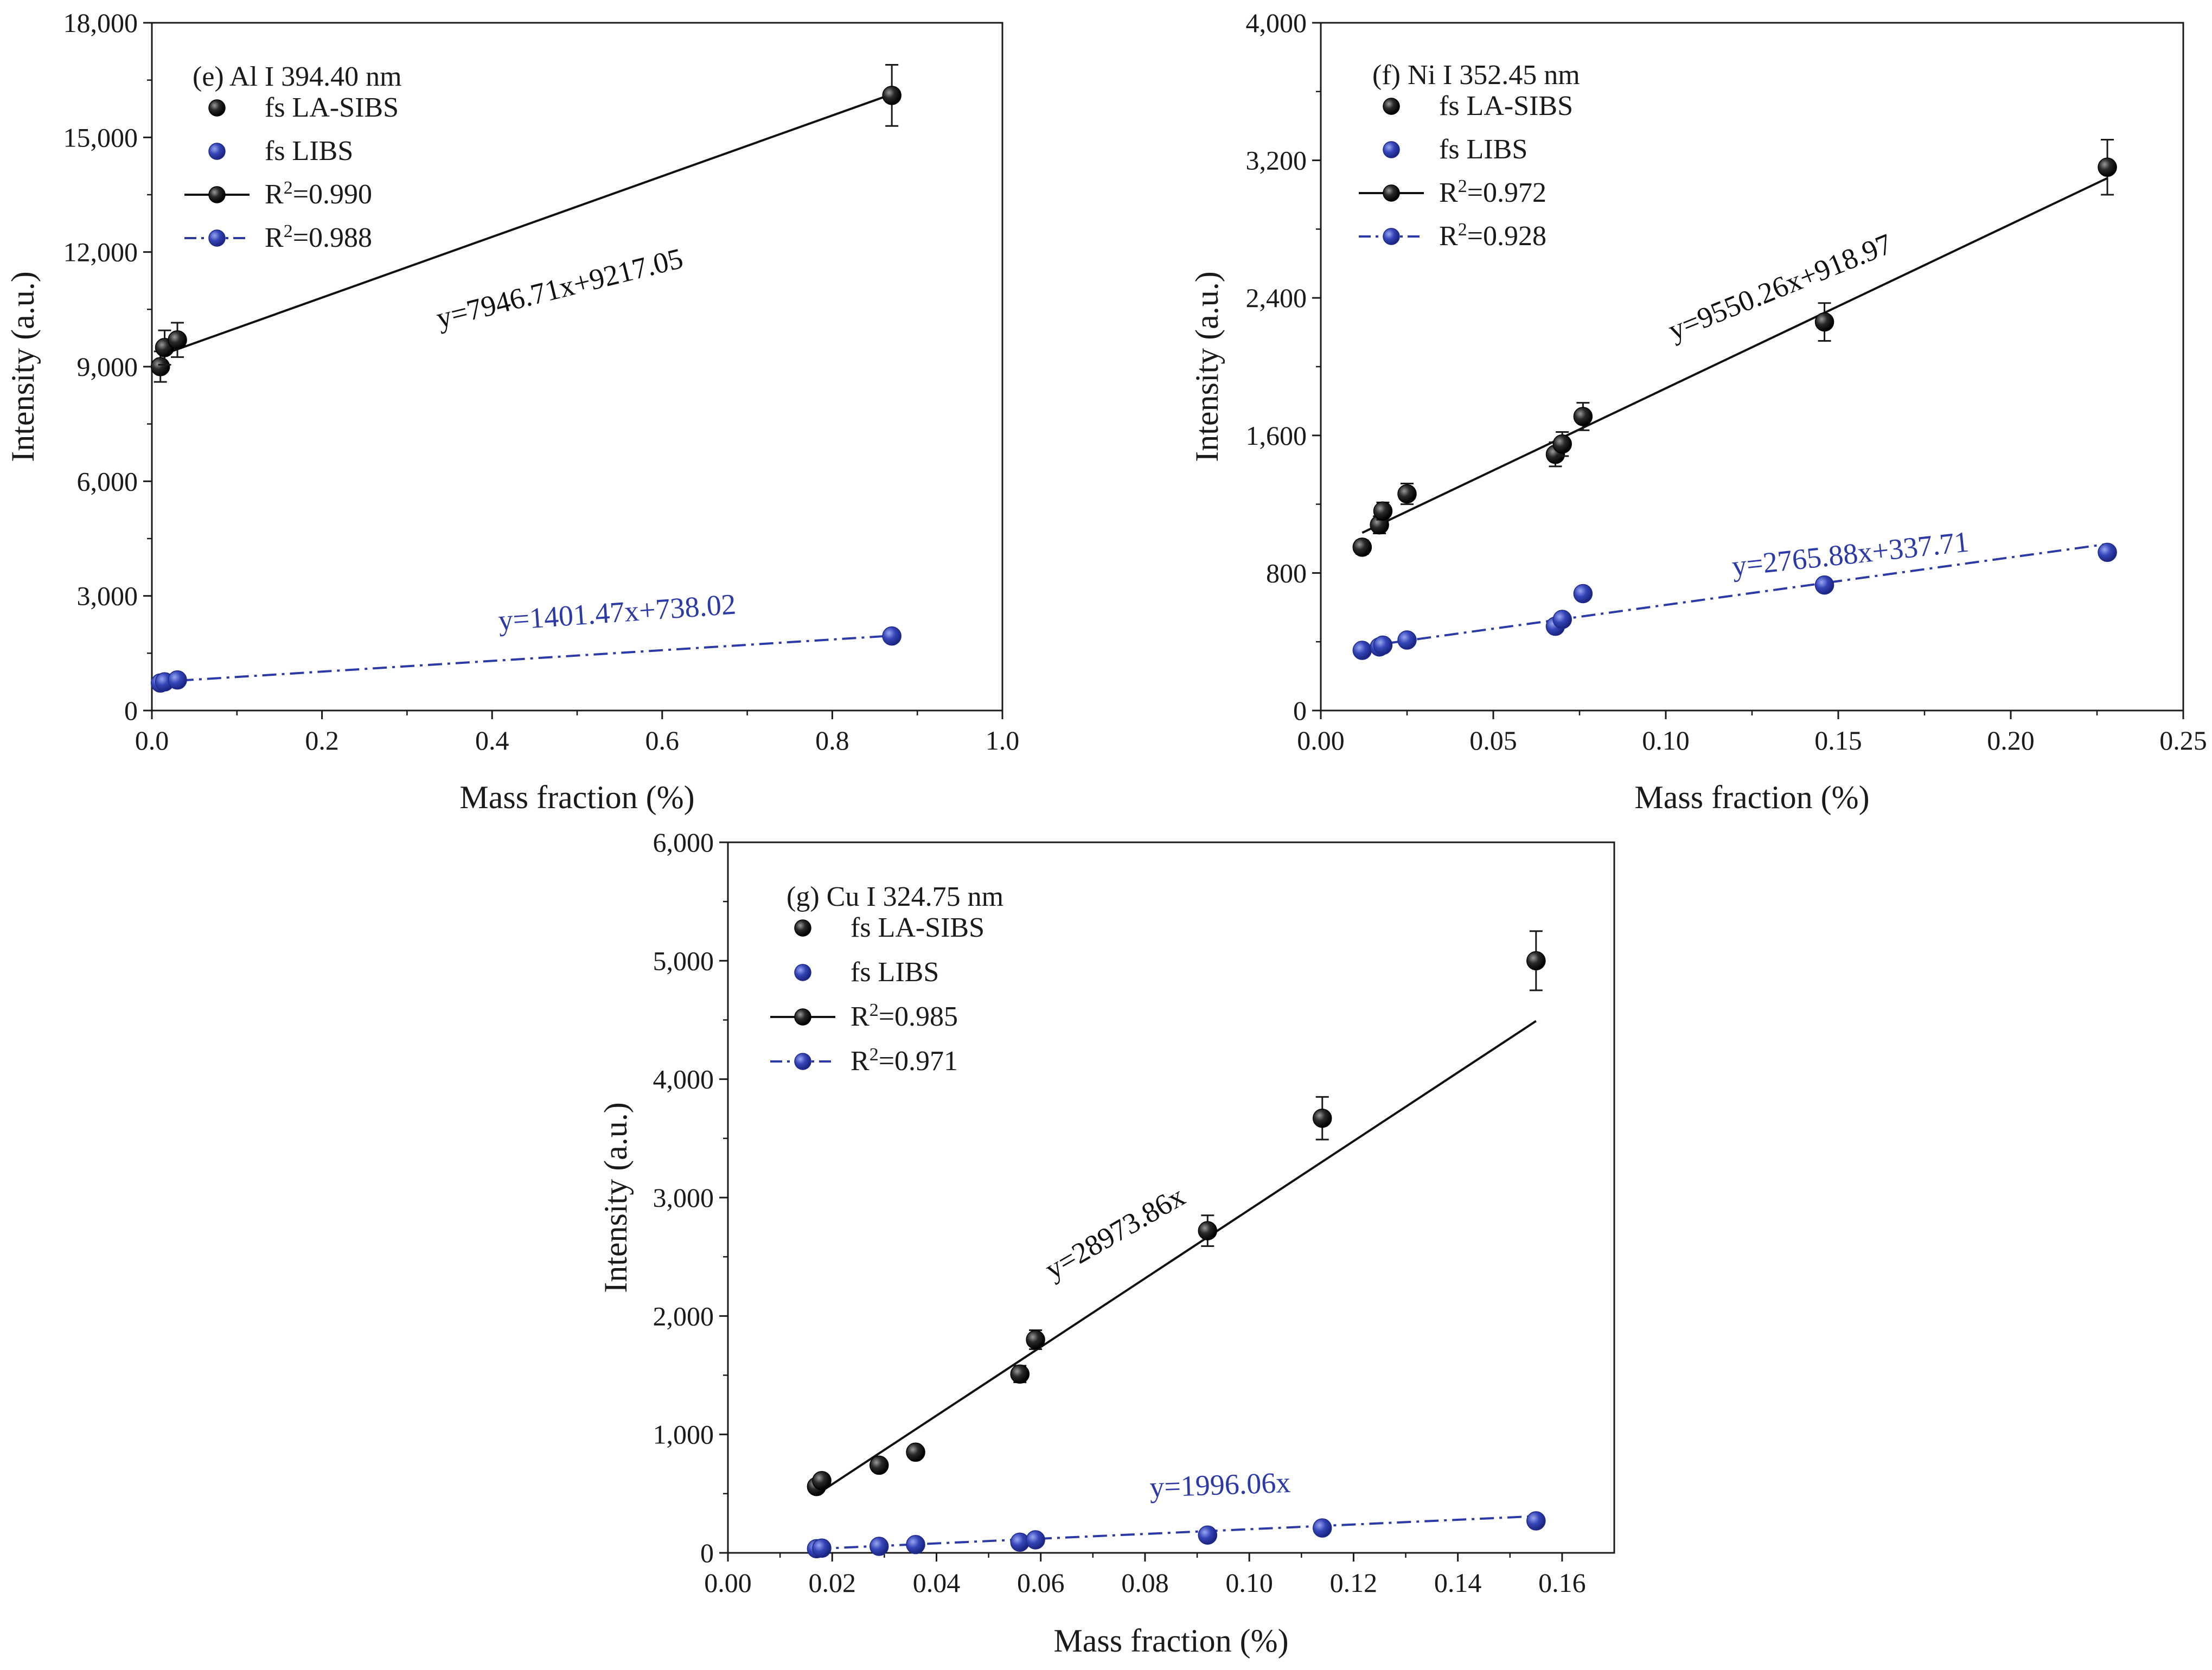 The image size is (2212, 1670). I want to click on legend-fit-label: R2=0.971, so click(904, 1061).